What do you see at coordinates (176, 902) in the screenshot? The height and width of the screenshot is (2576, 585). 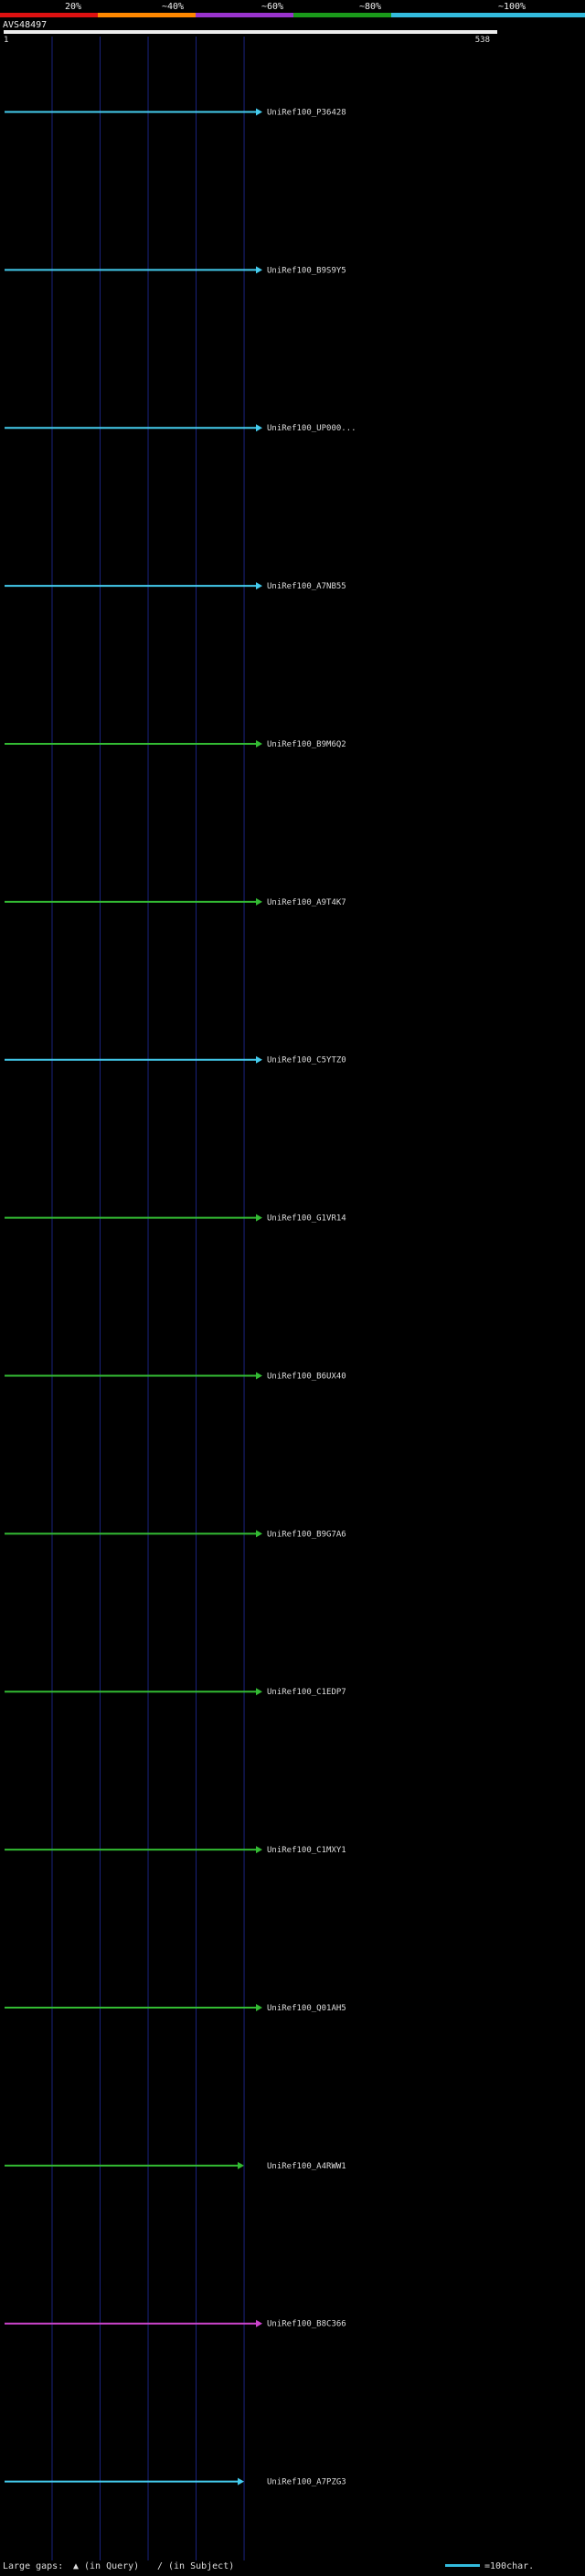 I see `hit-row: UniRef100_A9T4K7` at bounding box center [176, 902].